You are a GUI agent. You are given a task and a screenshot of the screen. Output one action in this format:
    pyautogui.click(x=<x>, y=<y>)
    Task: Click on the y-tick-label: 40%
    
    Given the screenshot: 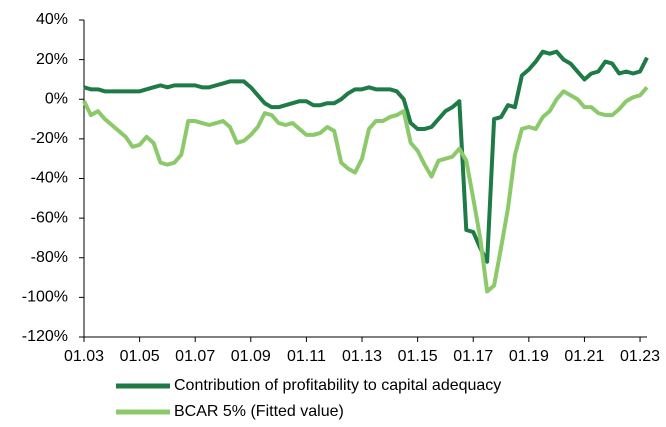 What is the action you would take?
    pyautogui.click(x=52, y=19)
    